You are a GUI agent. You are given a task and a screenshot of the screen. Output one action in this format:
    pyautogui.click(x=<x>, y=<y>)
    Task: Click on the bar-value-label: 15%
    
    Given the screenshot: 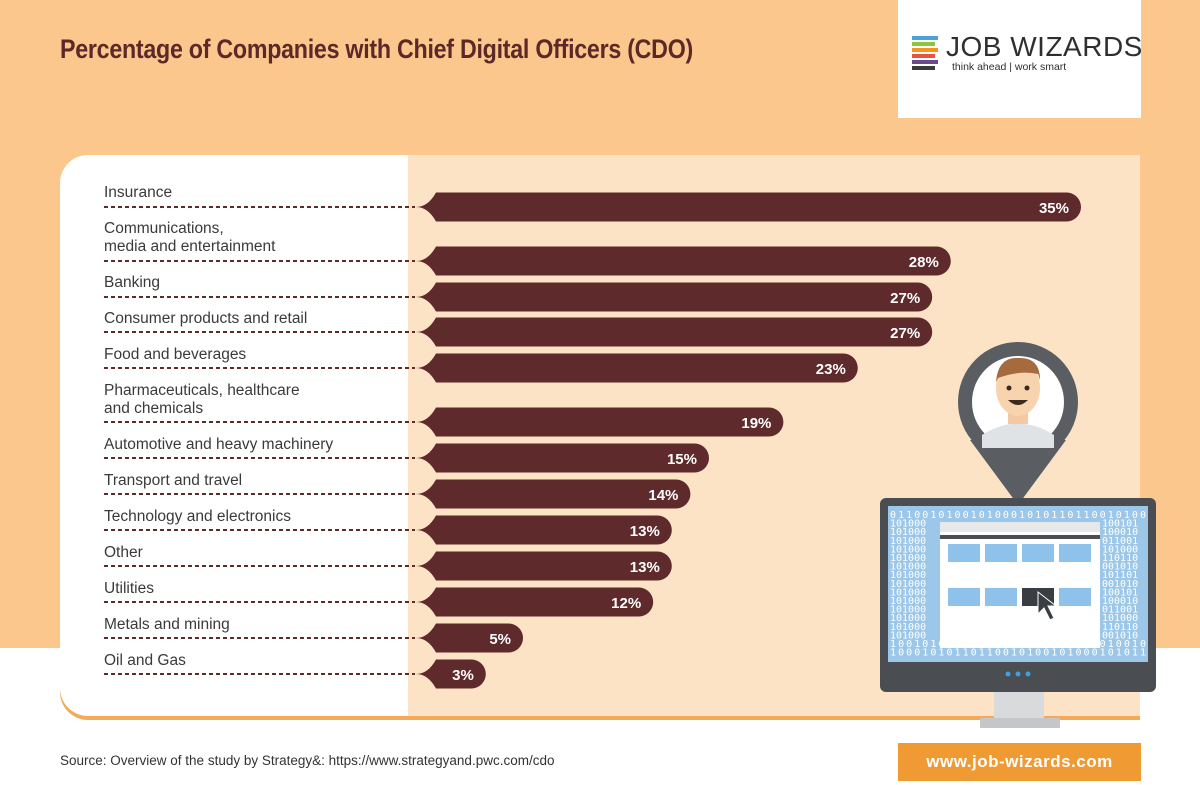 What is the action you would take?
    pyautogui.click(x=682, y=459)
    